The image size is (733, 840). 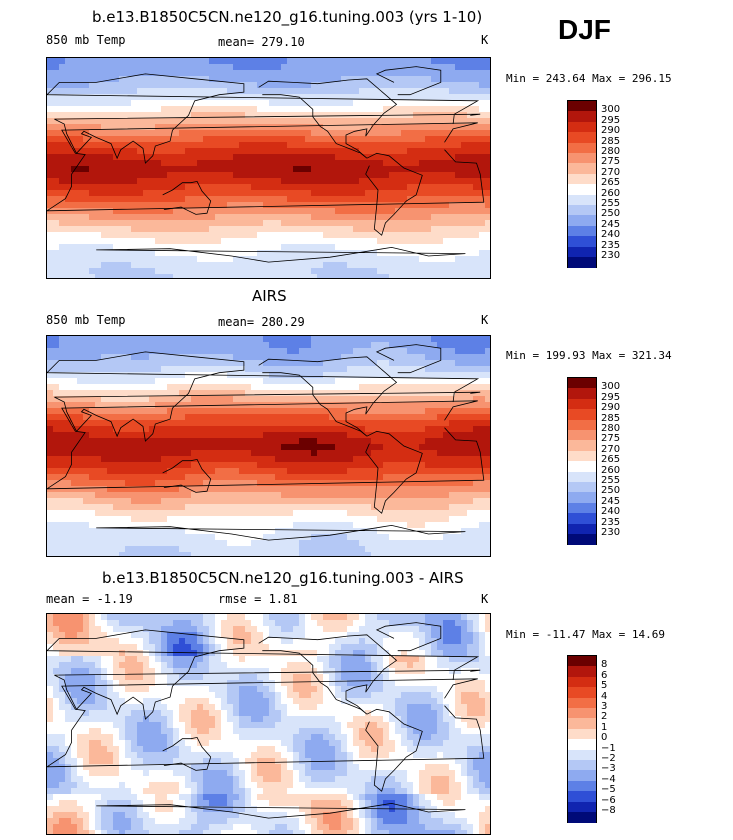 I want to click on colorbar-frame, so click(x=582, y=184).